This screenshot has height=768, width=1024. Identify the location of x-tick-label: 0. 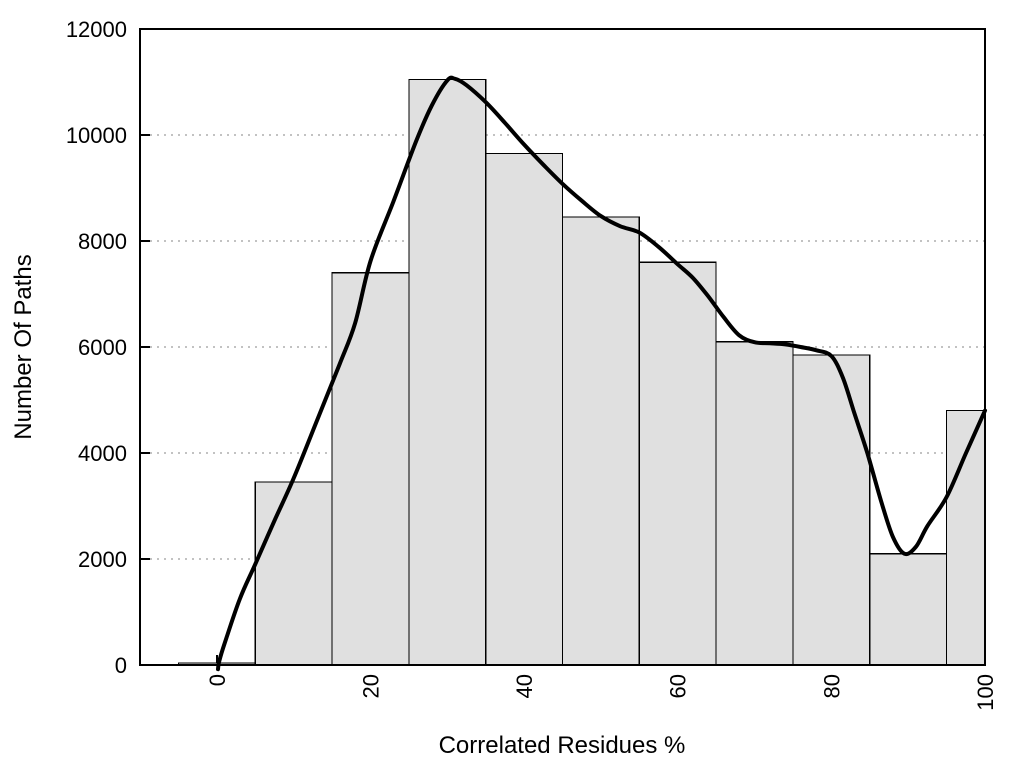
(217, 680).